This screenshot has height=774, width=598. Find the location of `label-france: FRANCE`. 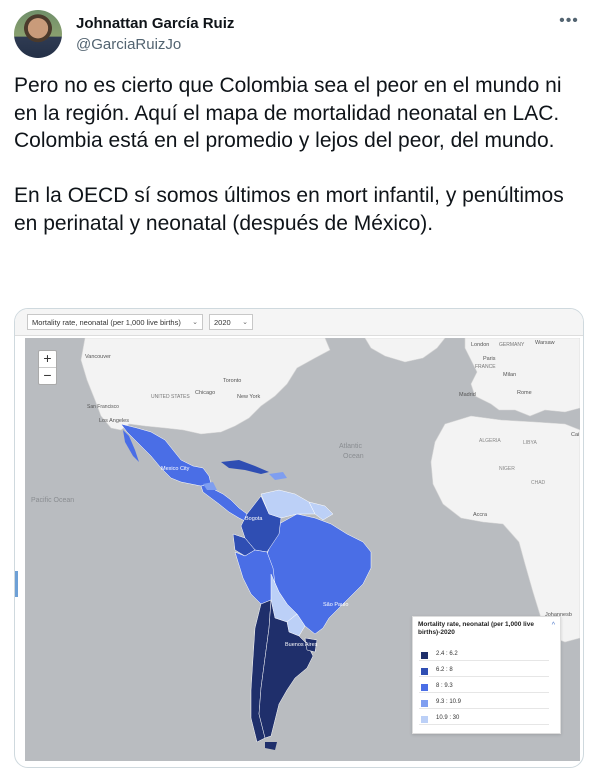

label-france: FRANCE is located at coordinates (485, 367).